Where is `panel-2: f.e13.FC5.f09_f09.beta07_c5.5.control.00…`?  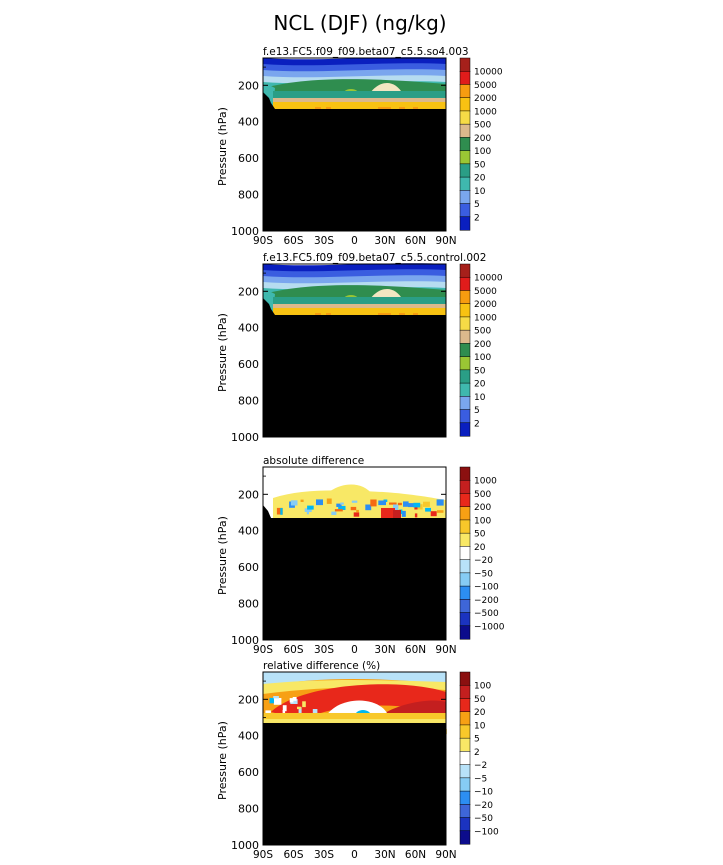
panel-2: f.e13.FC5.f09_f09.beta07_c5.5.control.00… is located at coordinates (359, 348).